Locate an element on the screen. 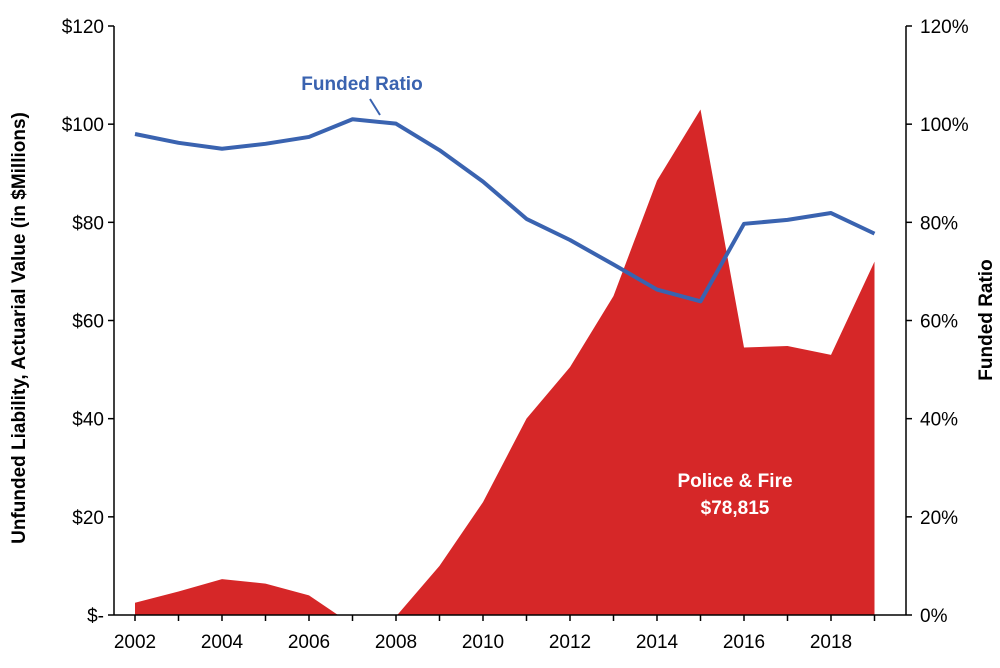 This screenshot has width=1000, height=668. y2-tick-label: 100% is located at coordinates (944, 125).